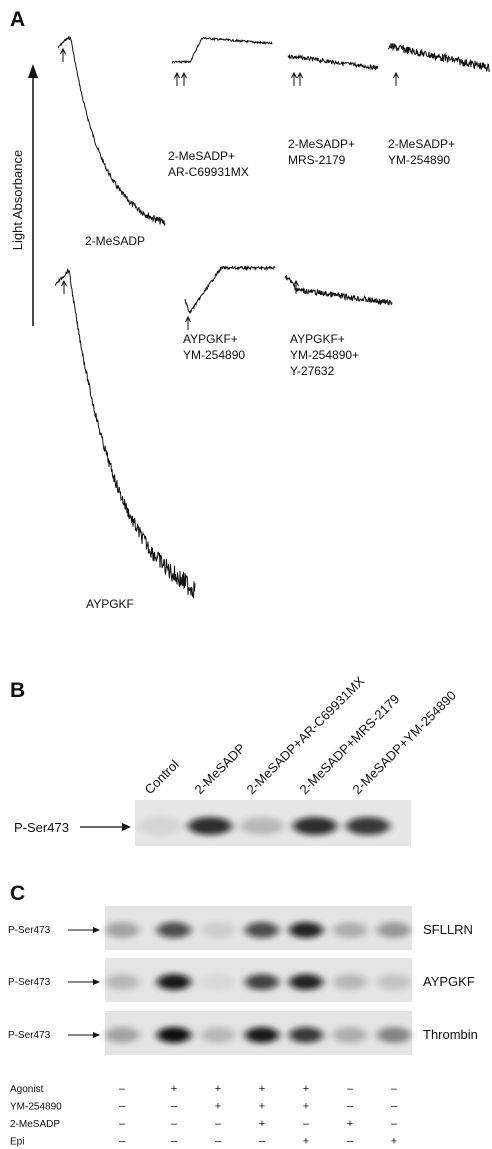  What do you see at coordinates (17, 1142) in the screenshot?
I see `treatment-name: Epi` at bounding box center [17, 1142].